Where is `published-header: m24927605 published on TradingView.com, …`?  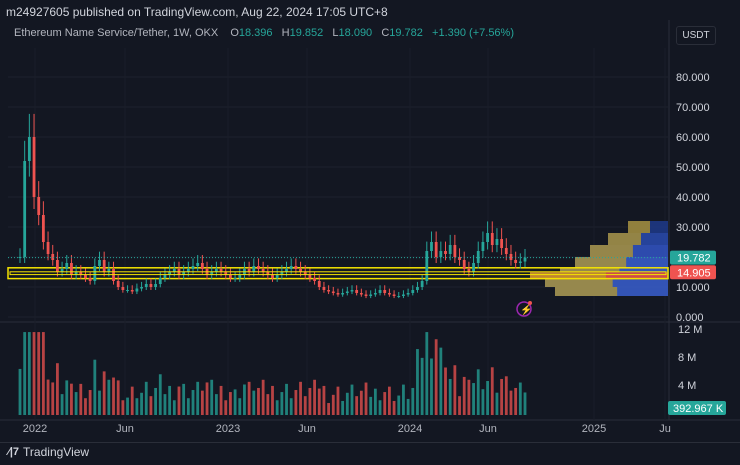 published-header: m24927605 published on TradingView.com, … is located at coordinates (197, 12).